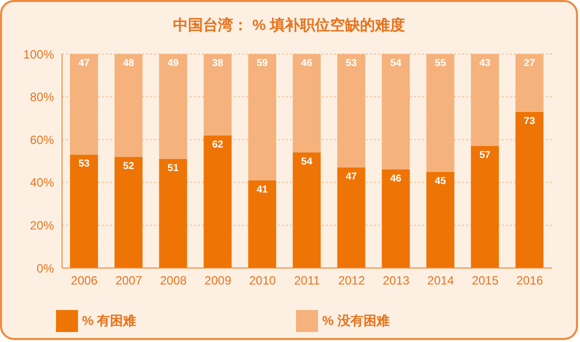  Describe the element at coordinates (485, 64) in the screenshot. I see `data-label: 43` at that location.